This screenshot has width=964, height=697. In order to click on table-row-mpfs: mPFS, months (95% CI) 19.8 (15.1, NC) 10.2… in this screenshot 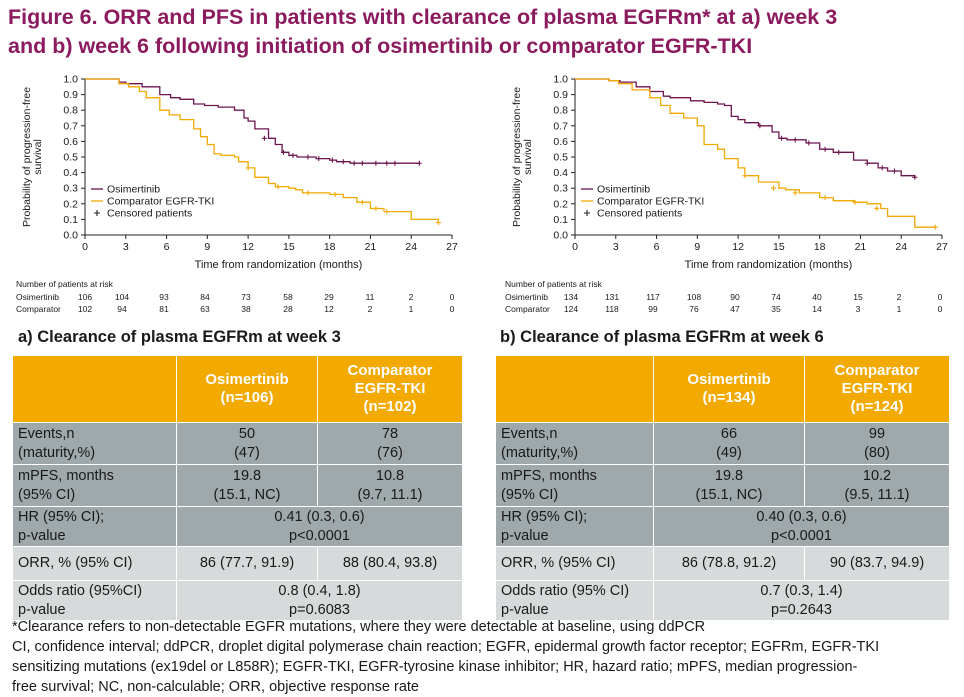, I will do `click(722, 485)`.